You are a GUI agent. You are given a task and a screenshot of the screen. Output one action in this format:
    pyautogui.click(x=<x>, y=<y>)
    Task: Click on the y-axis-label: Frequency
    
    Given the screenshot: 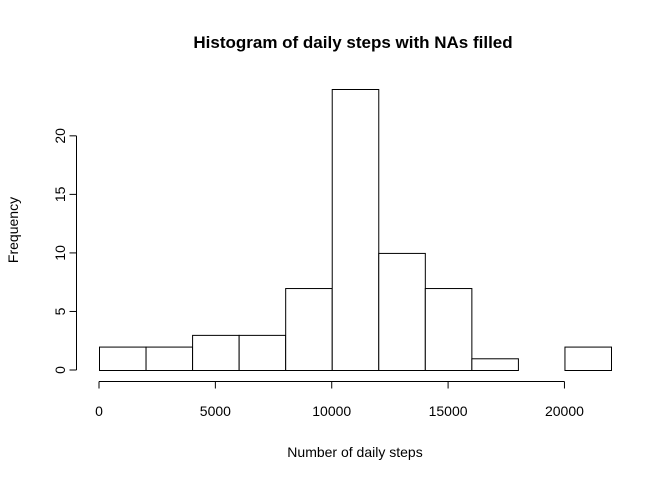 What is the action you would take?
    pyautogui.click(x=13, y=230)
    